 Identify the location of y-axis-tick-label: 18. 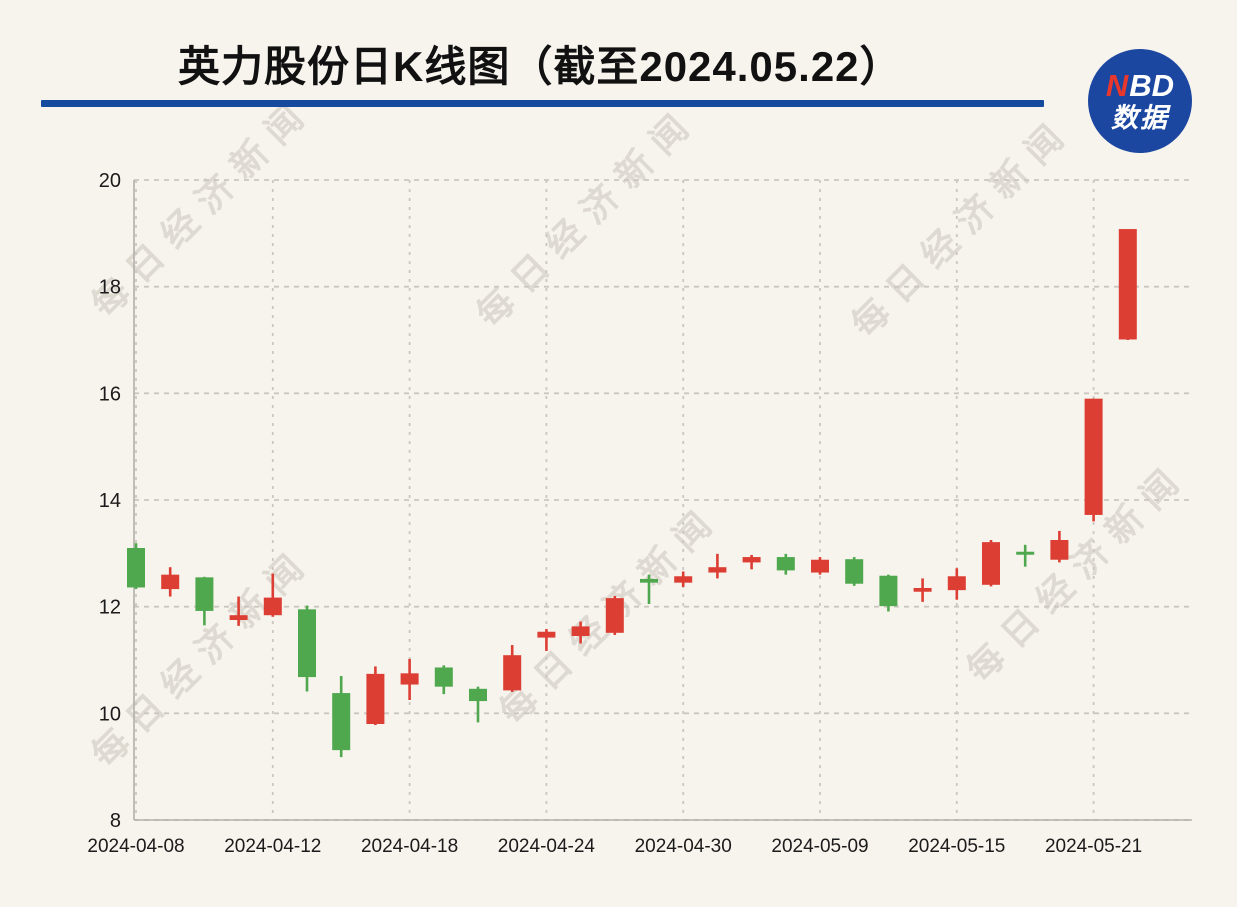
(110, 288).